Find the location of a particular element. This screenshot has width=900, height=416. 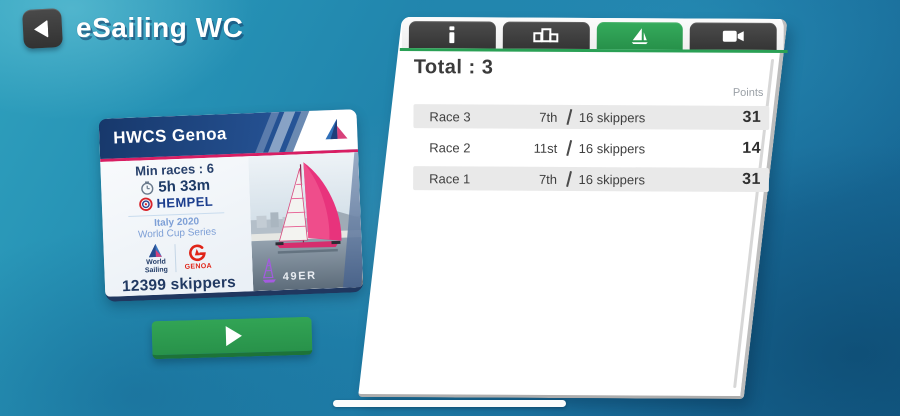

genoa-logo: GENOA is located at coordinates (198, 257).